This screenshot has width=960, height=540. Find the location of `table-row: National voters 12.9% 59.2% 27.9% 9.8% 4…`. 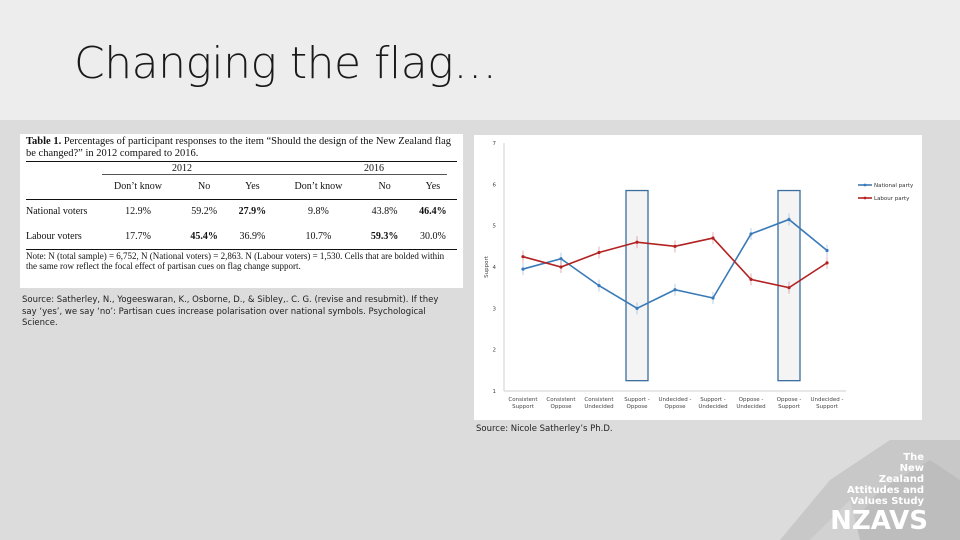

table-row: National voters 12.9% 59.2% 27.9% 9.8% 4… is located at coordinates (241, 211).